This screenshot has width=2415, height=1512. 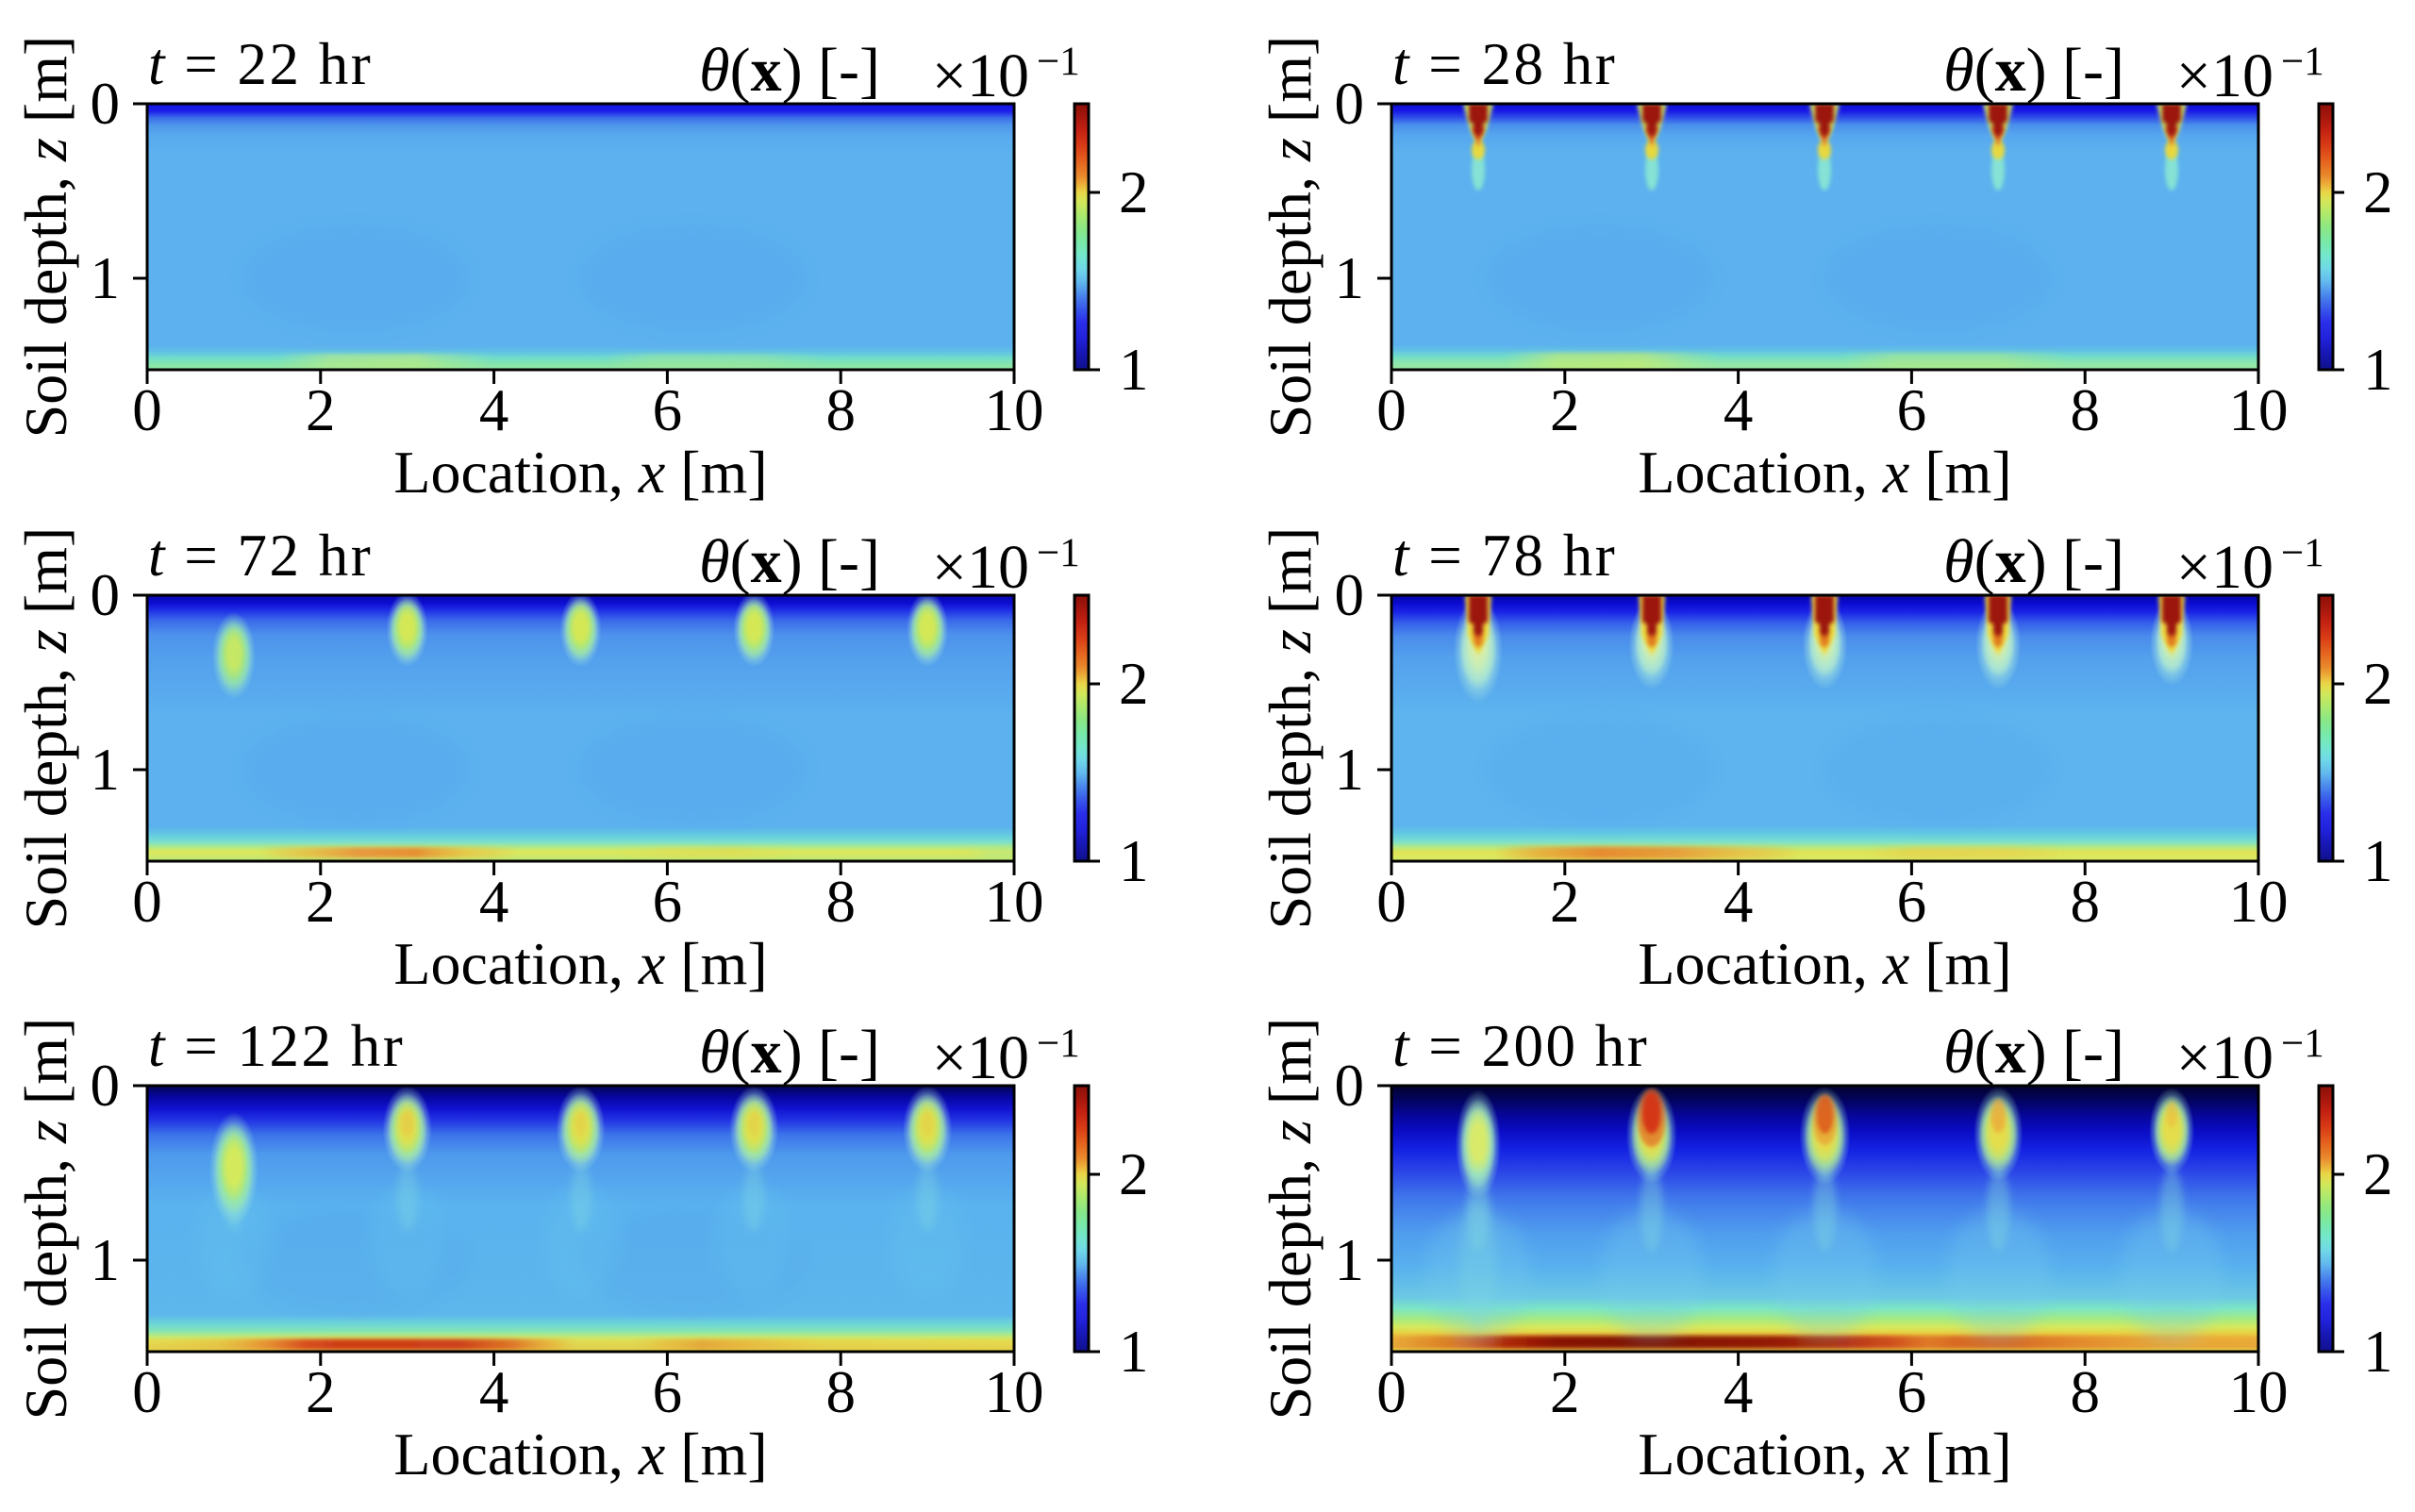 I want to click on svg-text: t = 78 hr, so click(x=1505, y=556).